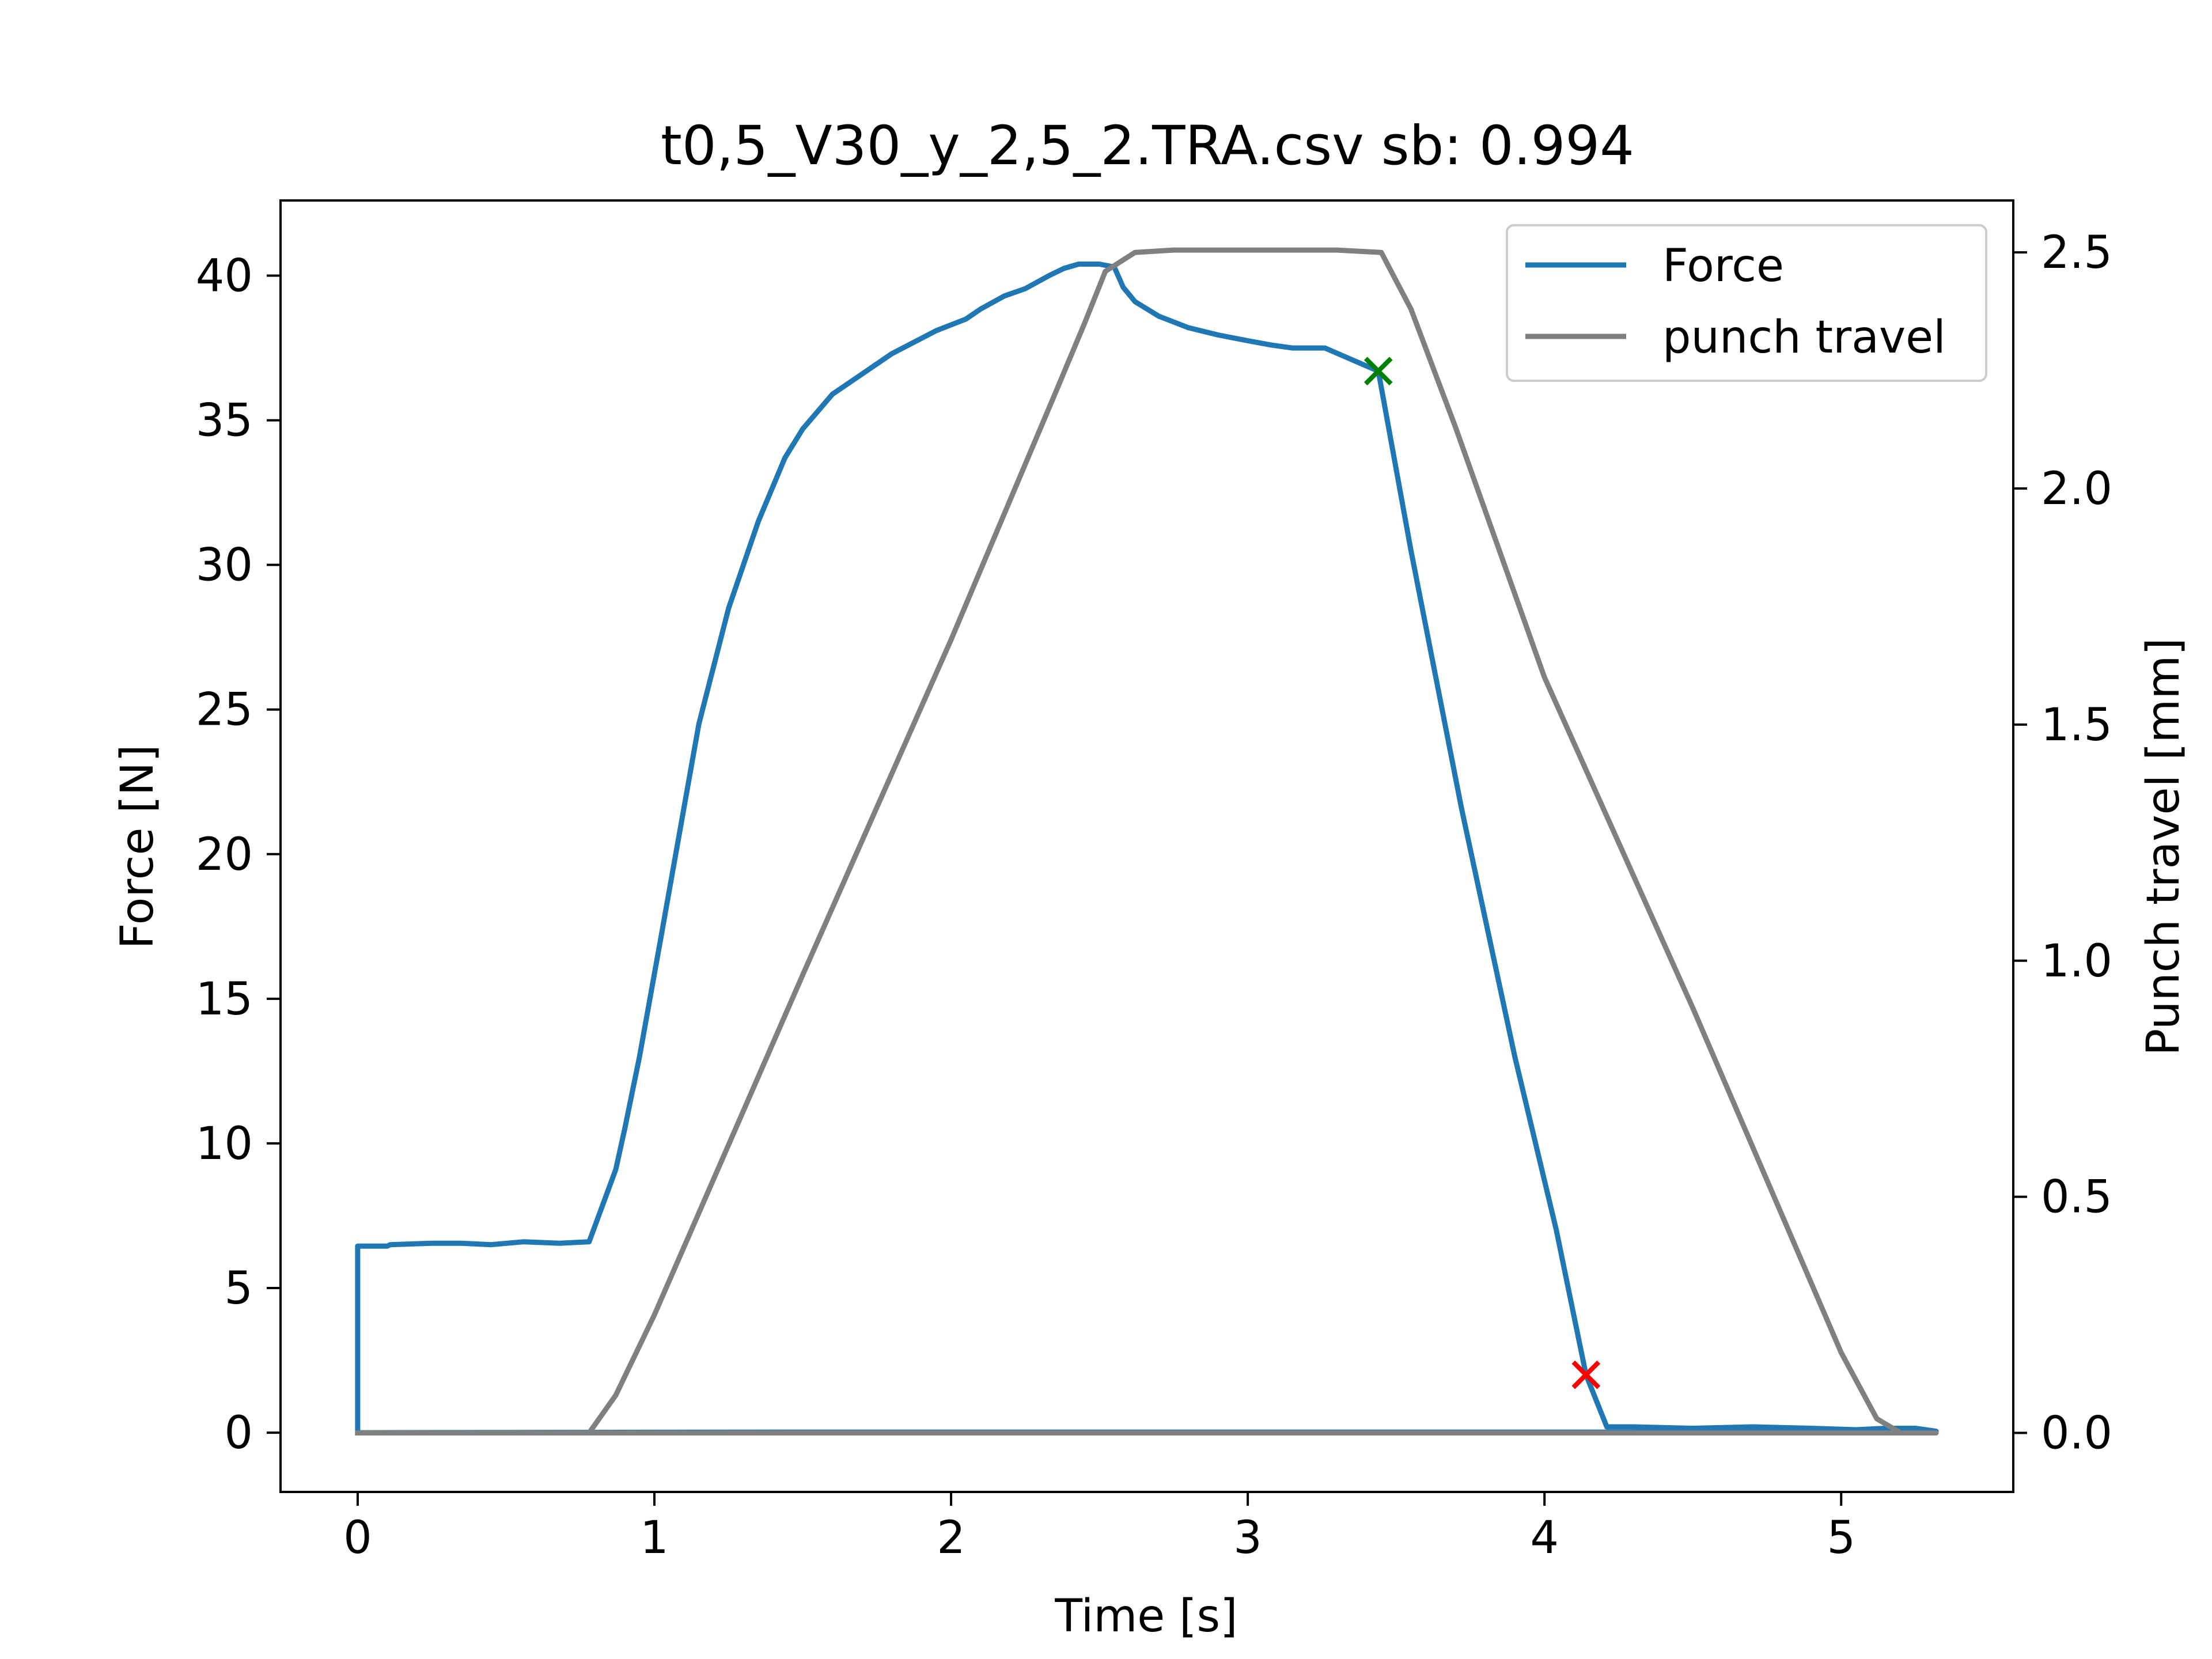 The width and height of the screenshot is (2212, 1659). Describe the element at coordinates (2076, 489) in the screenshot. I see `y2-tick-label: 2.0` at that location.